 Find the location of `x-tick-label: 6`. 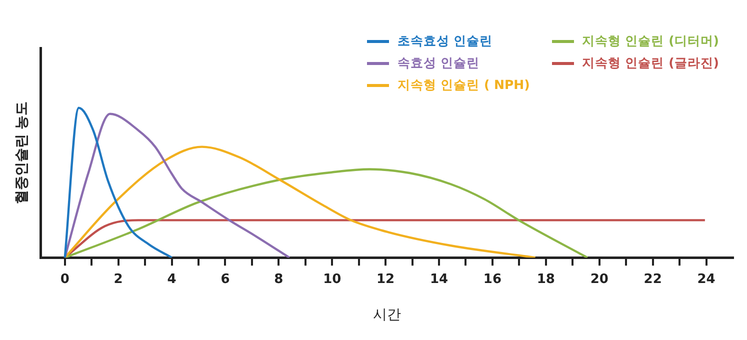

x-tick-label: 6 is located at coordinates (225, 279).